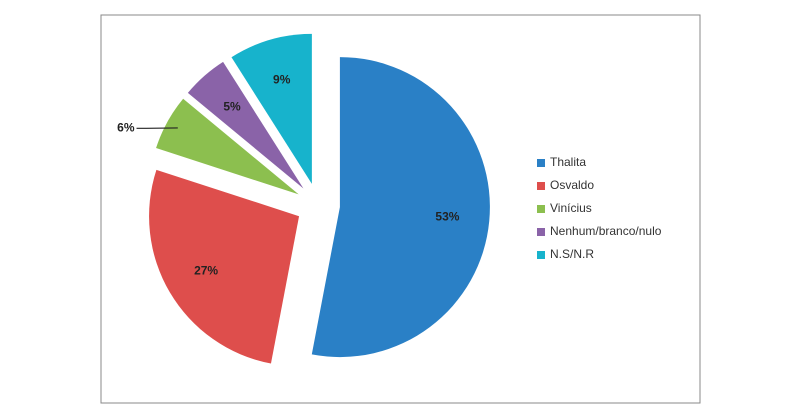  Describe the element at coordinates (126, 127) in the screenshot. I see `data-label: 6%` at that location.